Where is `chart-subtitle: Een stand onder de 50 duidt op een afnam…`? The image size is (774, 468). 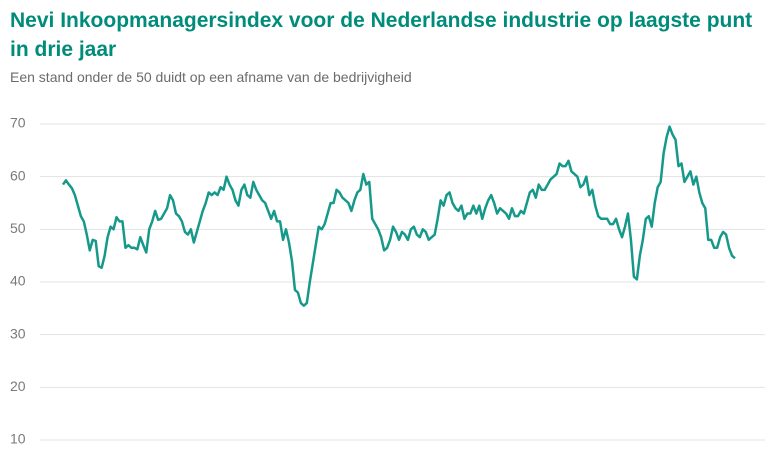
chart-subtitle: Een stand onder de 50 duidt op een afnam… is located at coordinates (211, 77).